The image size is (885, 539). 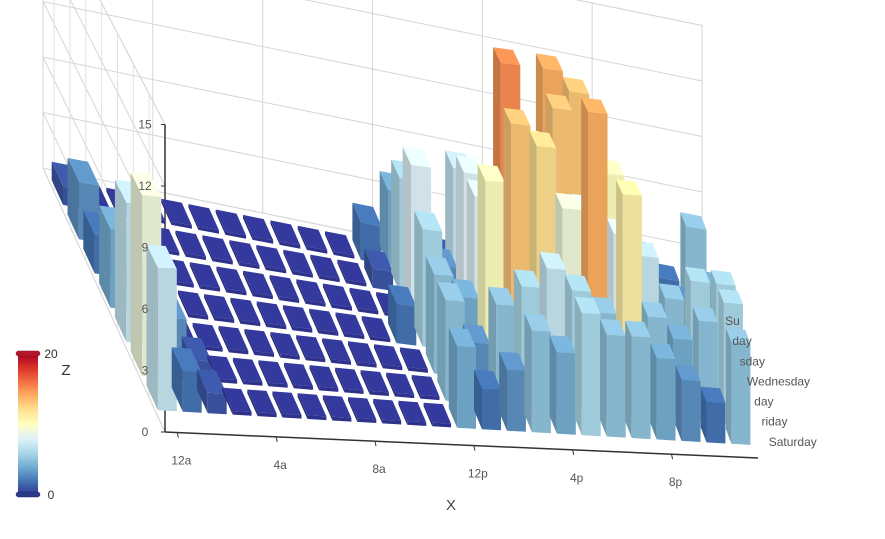 What do you see at coordinates (28, 424) in the screenshot?
I see `visual-map-bar` at bounding box center [28, 424].